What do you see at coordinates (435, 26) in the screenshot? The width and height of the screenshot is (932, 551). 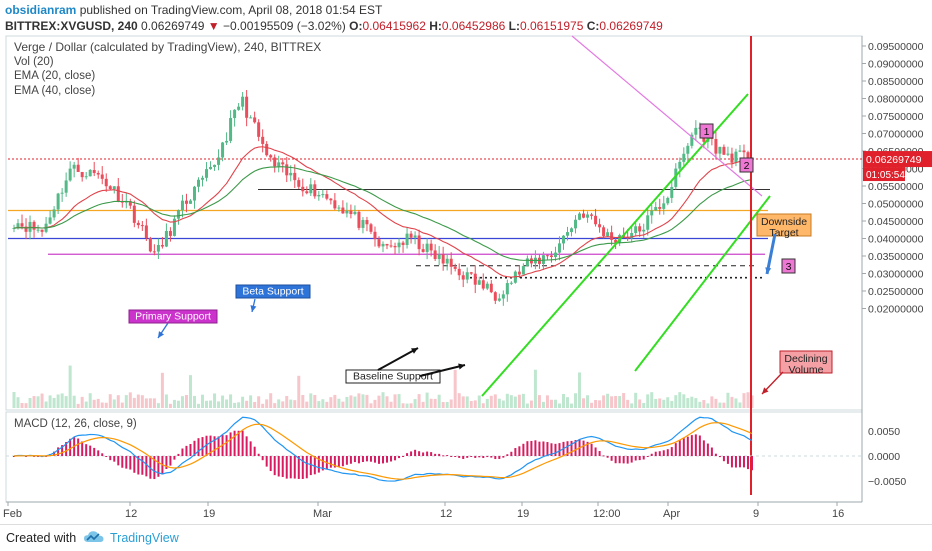 I see `high-label: H:` at bounding box center [435, 26].